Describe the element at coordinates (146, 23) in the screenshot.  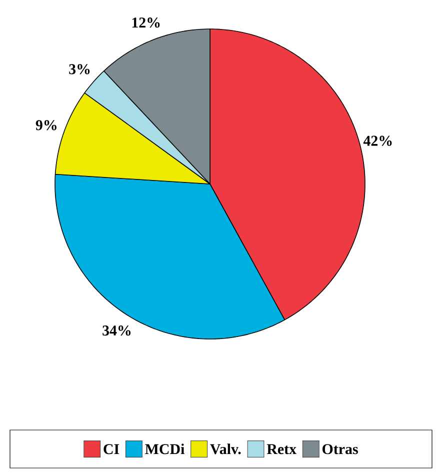
I see `data-label: 12%` at that location.